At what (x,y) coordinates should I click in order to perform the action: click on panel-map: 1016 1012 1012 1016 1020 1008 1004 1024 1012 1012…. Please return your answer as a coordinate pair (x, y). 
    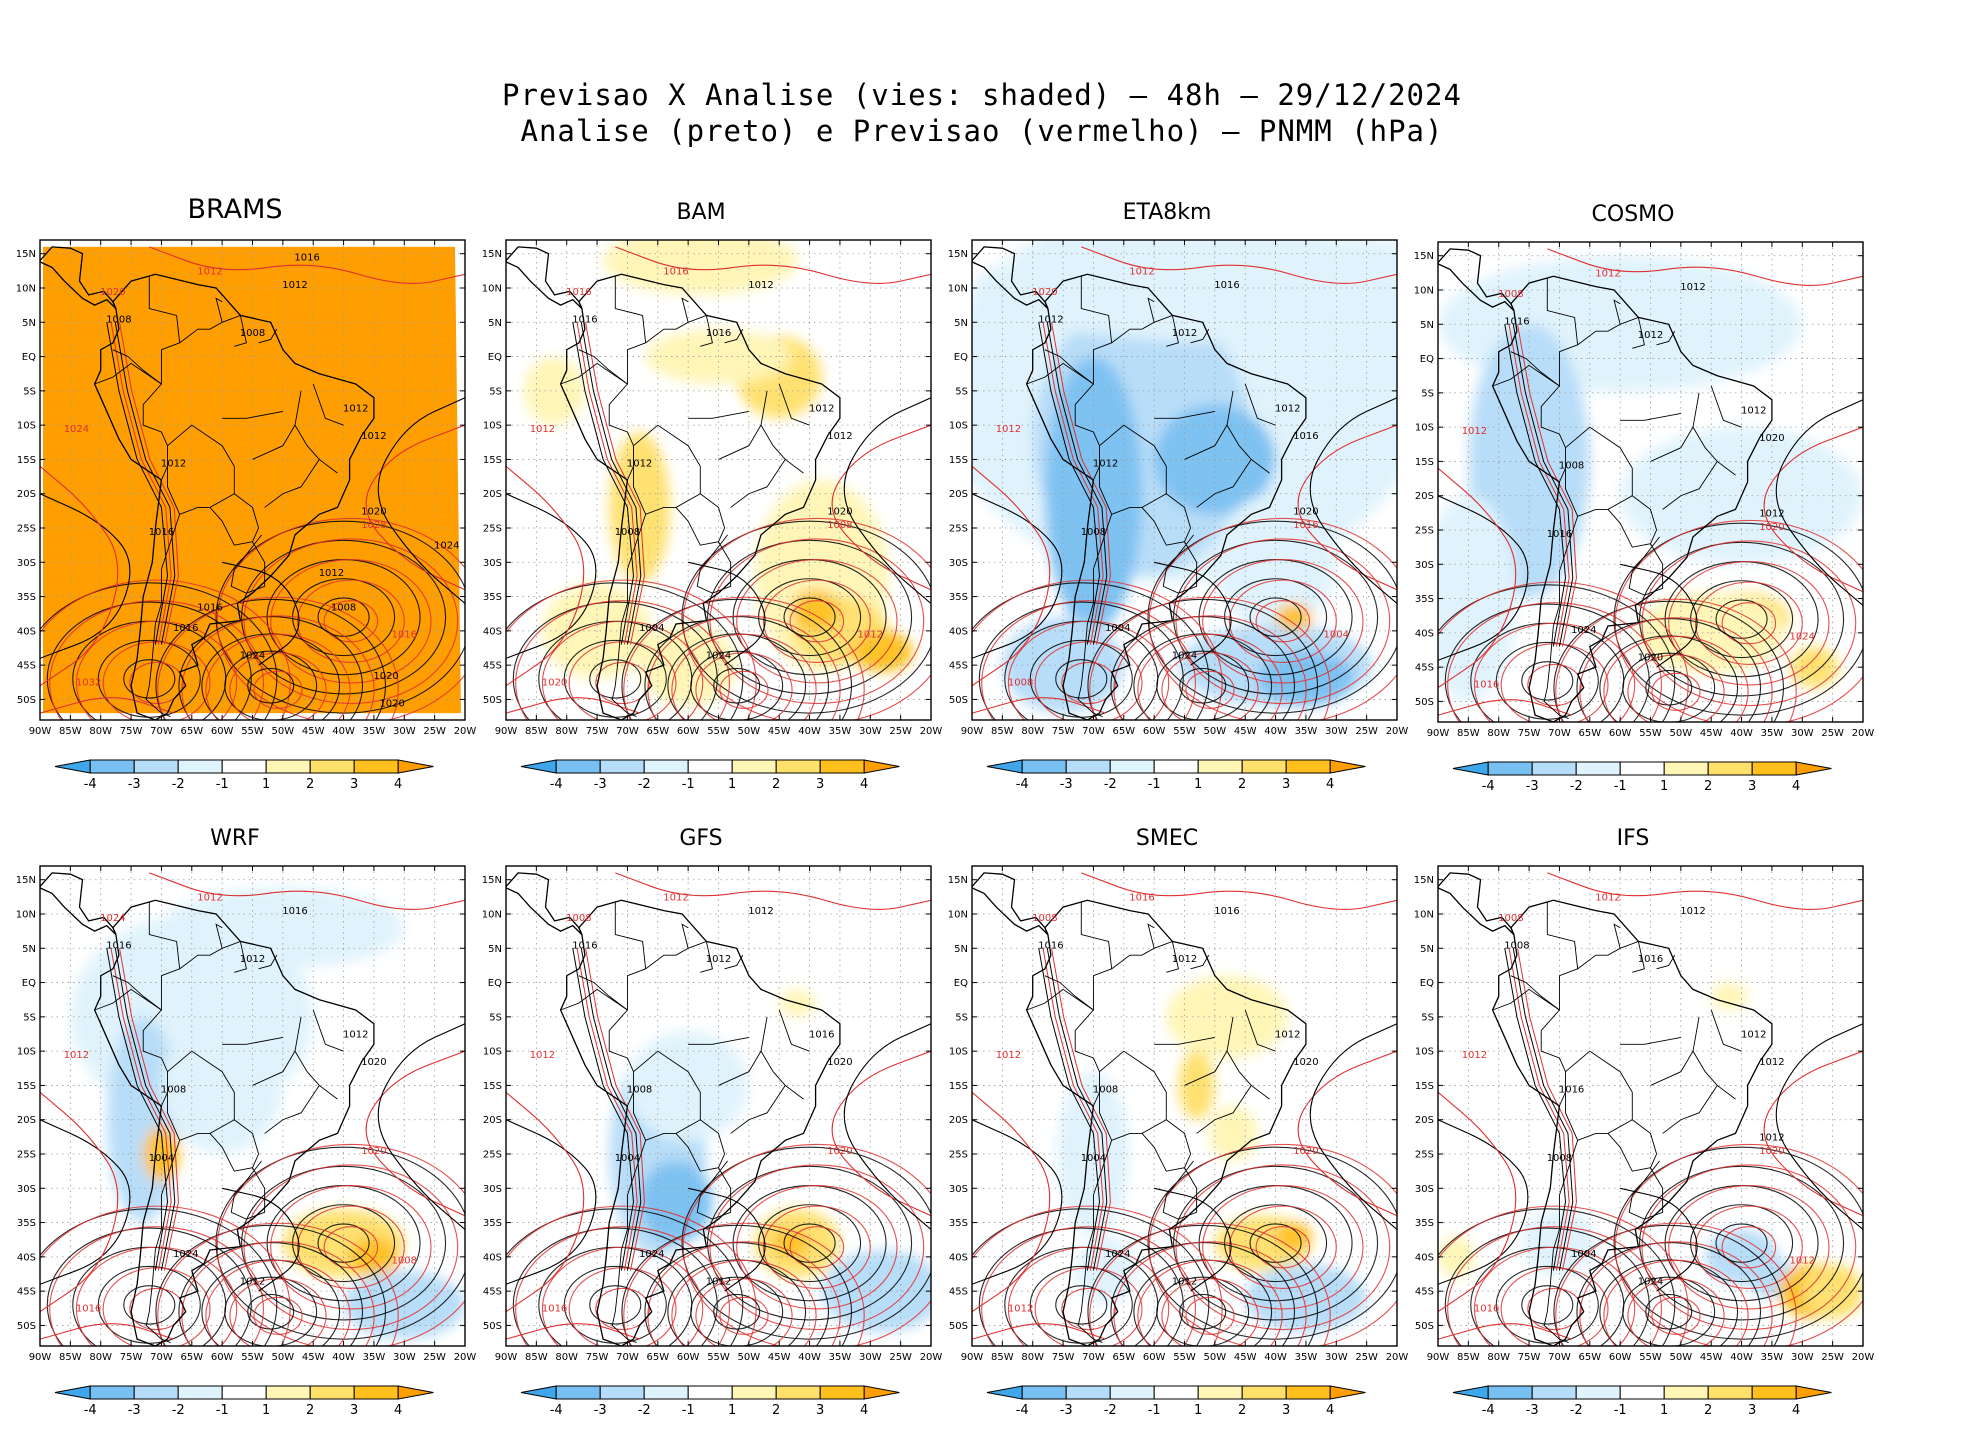
    Looking at the image, I should click on (246, 1141).